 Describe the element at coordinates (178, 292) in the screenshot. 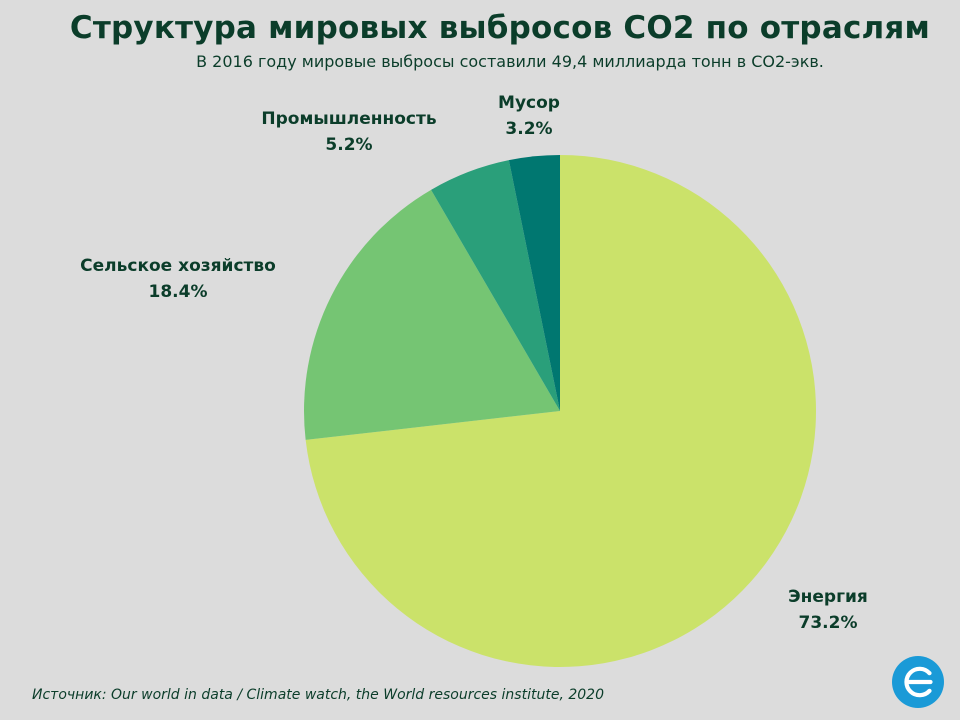

I see `slice-value-agriculture: 18.4%` at that location.